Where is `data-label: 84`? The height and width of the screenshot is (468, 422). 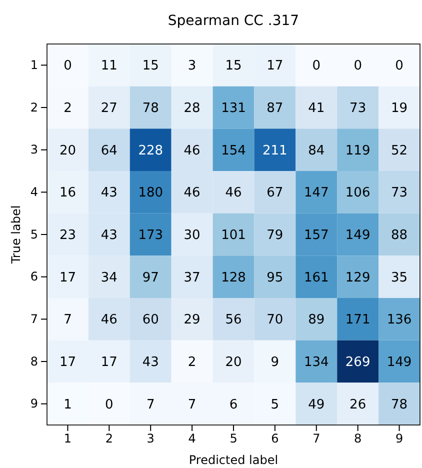 data-label: 84 is located at coordinates (316, 150).